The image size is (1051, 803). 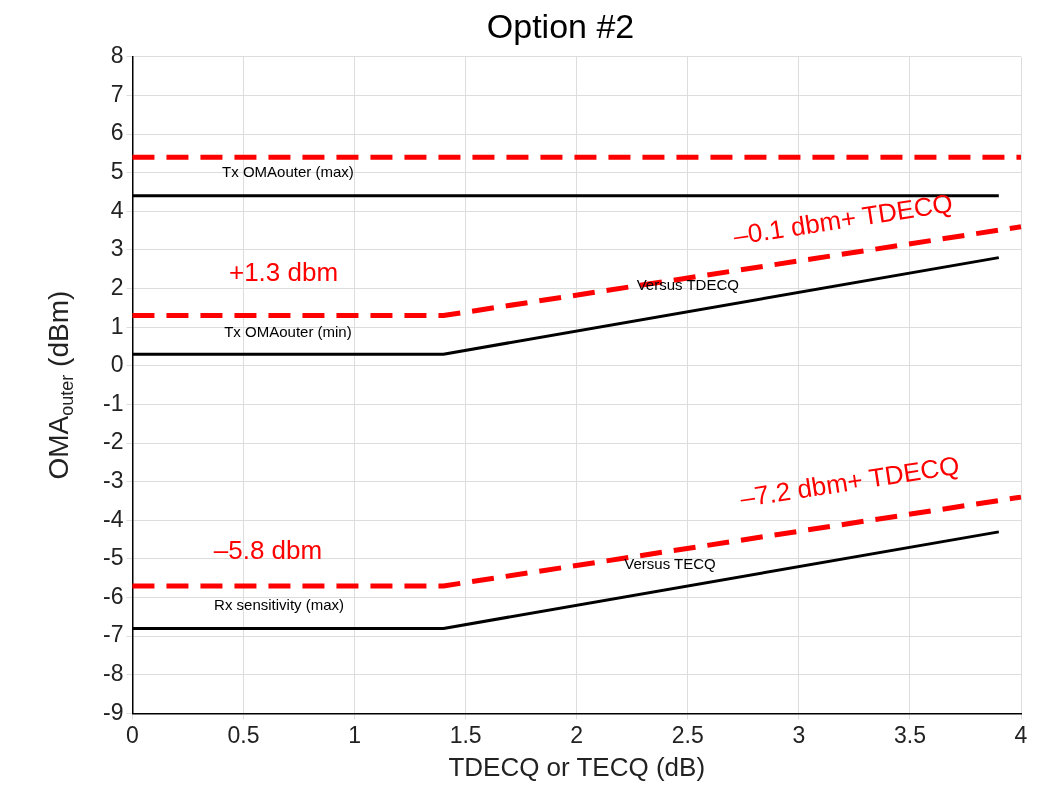 What do you see at coordinates (909, 734) in the screenshot?
I see `x-tick-label: 3.5` at bounding box center [909, 734].